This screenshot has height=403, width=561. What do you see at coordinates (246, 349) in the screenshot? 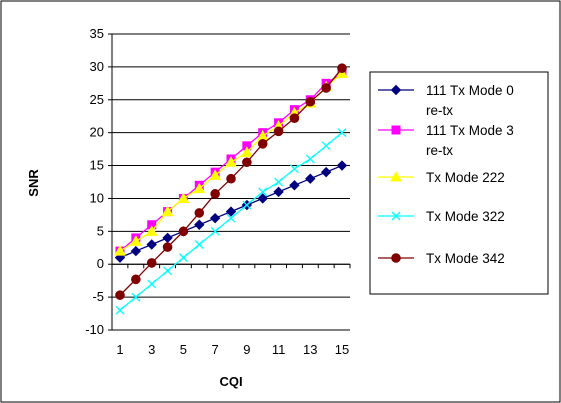
I see `x-tick-label: 9` at bounding box center [246, 349].